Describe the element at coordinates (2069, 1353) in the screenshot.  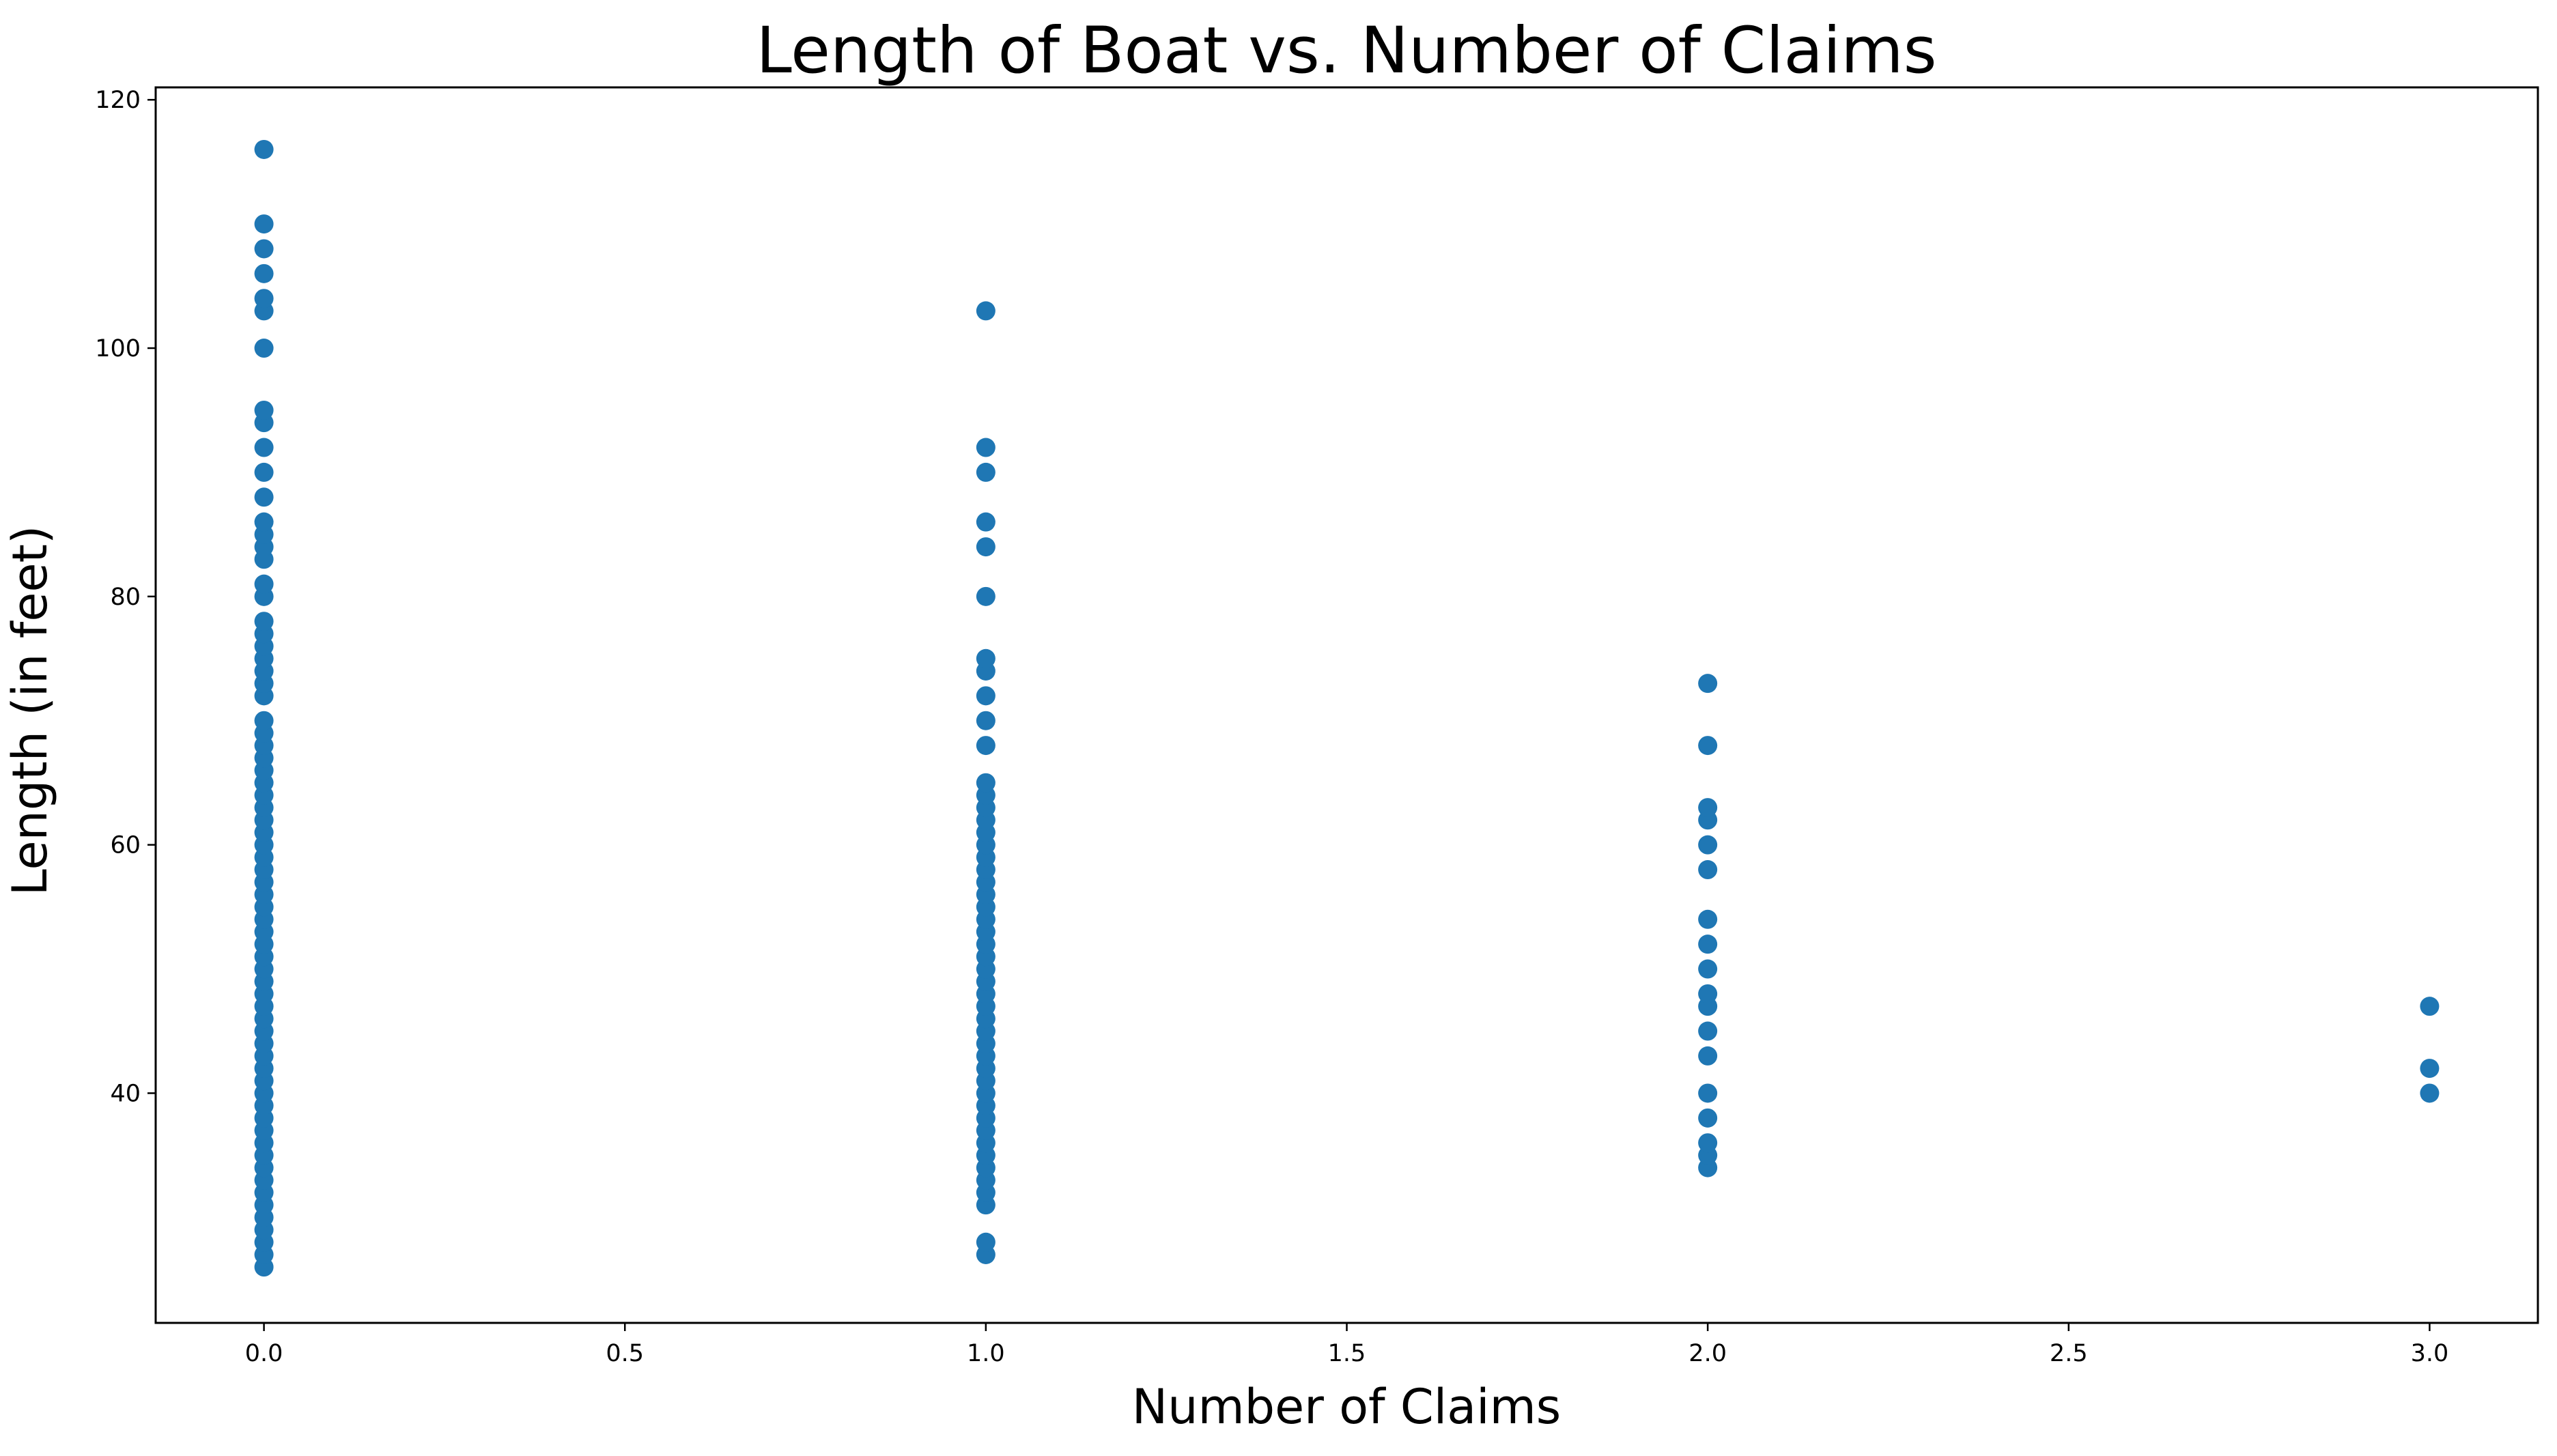
I see `x-tick-label: 2.5` at that location.